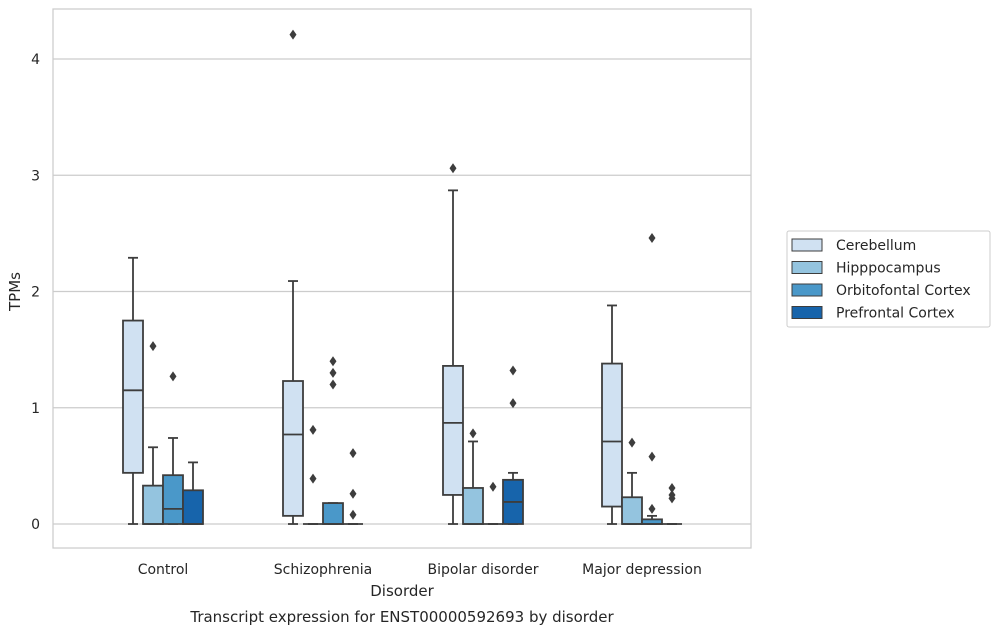  What do you see at coordinates (15, 292) in the screenshot?
I see `y-axis-label: TPMs` at bounding box center [15, 292].